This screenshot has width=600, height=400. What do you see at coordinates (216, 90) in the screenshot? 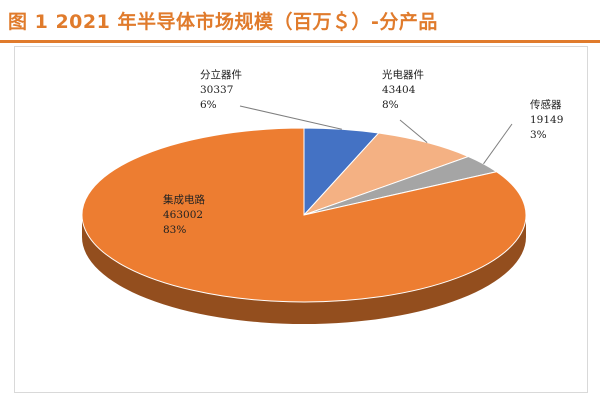
I see `slice-label-value-0: 30337` at bounding box center [216, 90].